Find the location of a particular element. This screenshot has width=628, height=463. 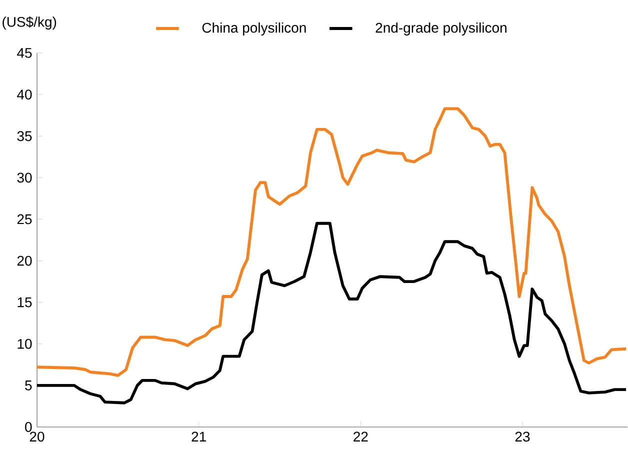

legend-label: 2nd-grade polysilicon is located at coordinates (441, 29).